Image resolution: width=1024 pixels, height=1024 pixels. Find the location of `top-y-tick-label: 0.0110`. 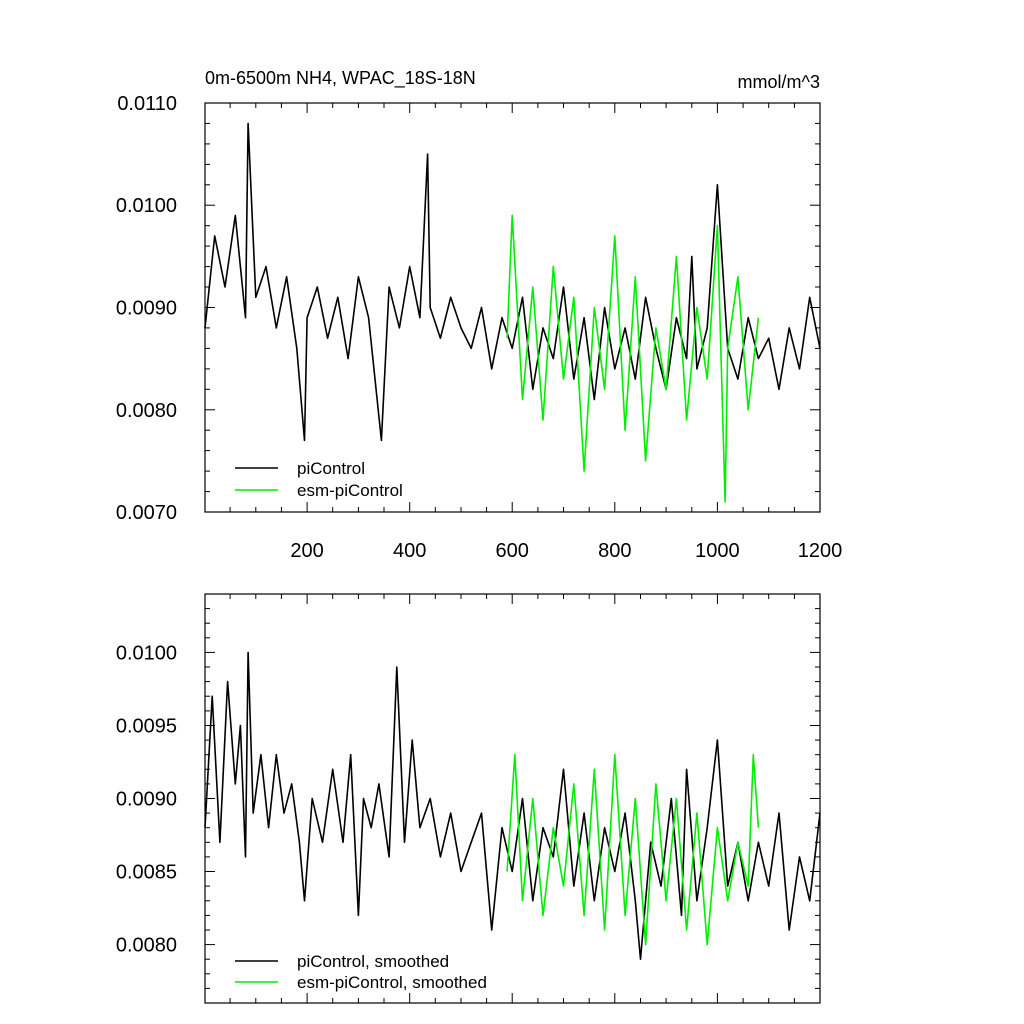

top-y-tick-label: 0.0110 is located at coordinates (147, 104).